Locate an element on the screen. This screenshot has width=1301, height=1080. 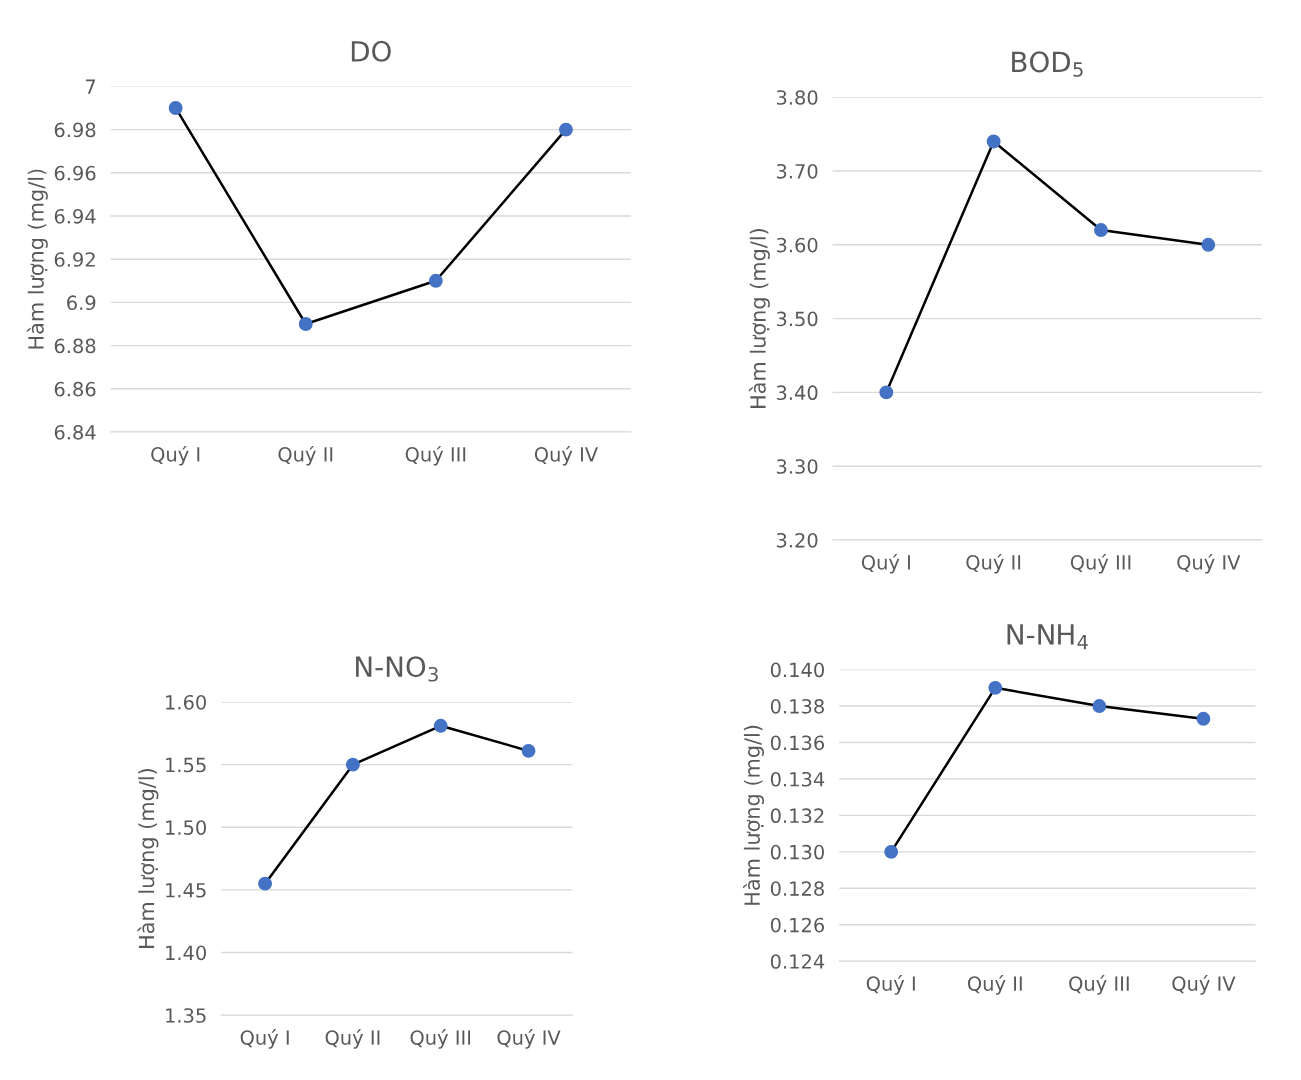
y-tick-label: 7 is located at coordinates (90, 86).